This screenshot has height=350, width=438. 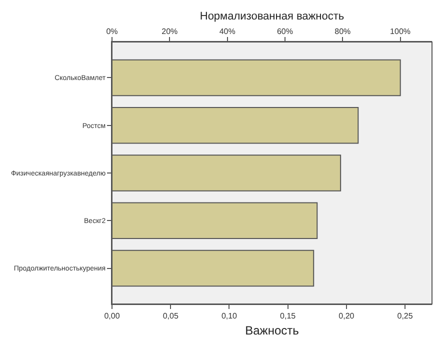 What do you see at coordinates (112, 31) in the screenshot?
I see `x2-tick-label: 0%` at bounding box center [112, 31].